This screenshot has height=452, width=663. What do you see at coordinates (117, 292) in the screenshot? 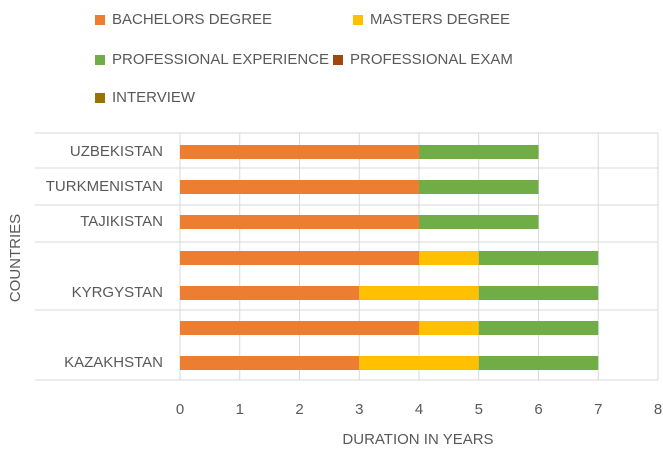
I see `y-tick-label: KYRGYSTAN` at bounding box center [117, 292].